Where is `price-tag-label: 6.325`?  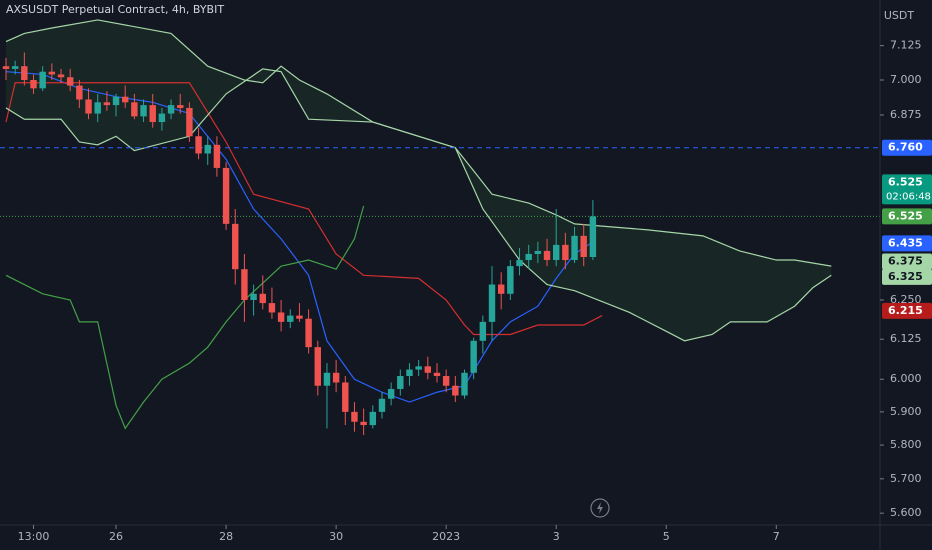 price-tag-label: 6.325 is located at coordinates (905, 276).